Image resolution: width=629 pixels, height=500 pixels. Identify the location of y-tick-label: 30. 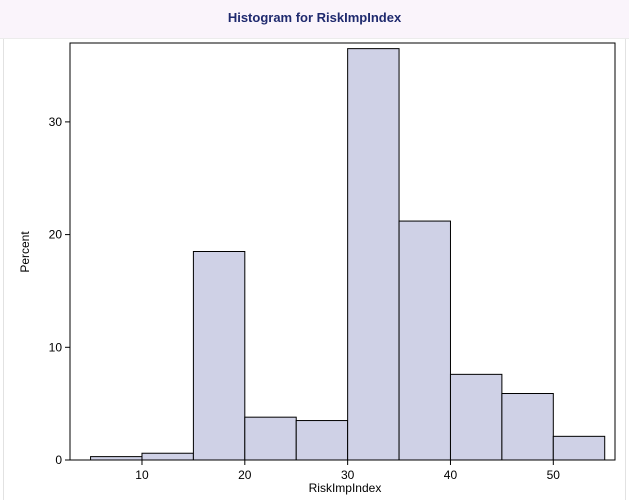
(56, 122).